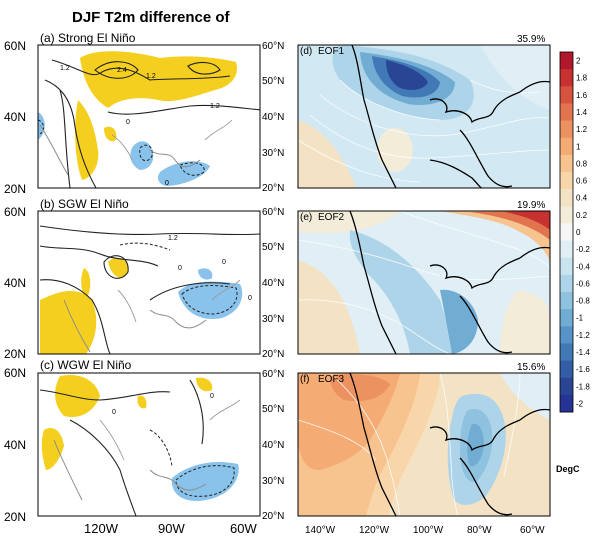 This screenshot has height=541, width=599. Describe the element at coordinates (582, 112) in the screenshot. I see `colorbar-tick-label: 1.4` at that location.